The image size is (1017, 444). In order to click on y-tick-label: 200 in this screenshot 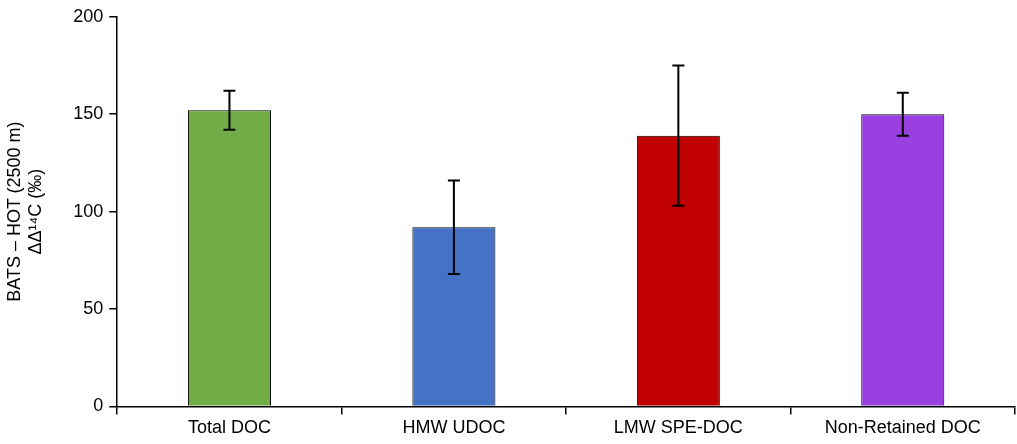, I will do `click(88, 15)`.